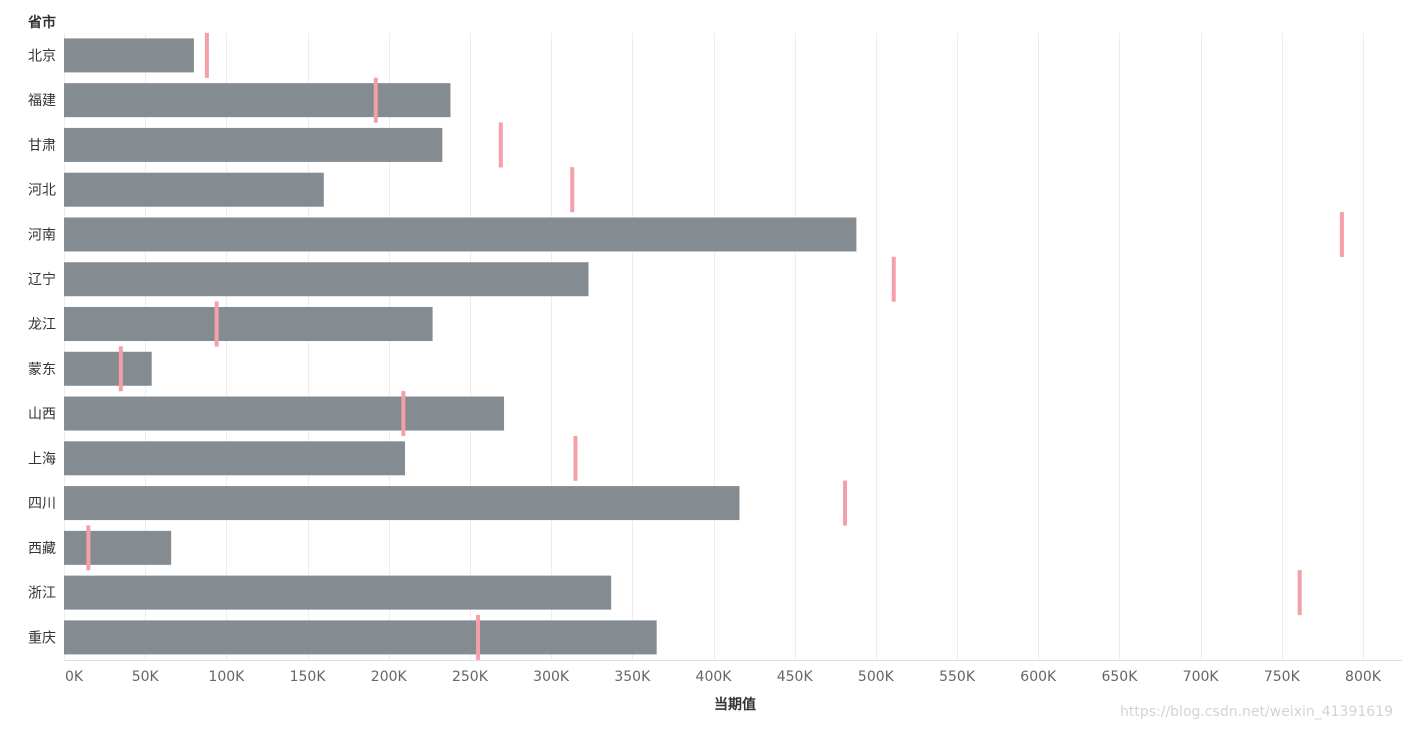  What do you see at coordinates (146, 677) in the screenshot?
I see `x-tick-label: 50K` at bounding box center [146, 677].